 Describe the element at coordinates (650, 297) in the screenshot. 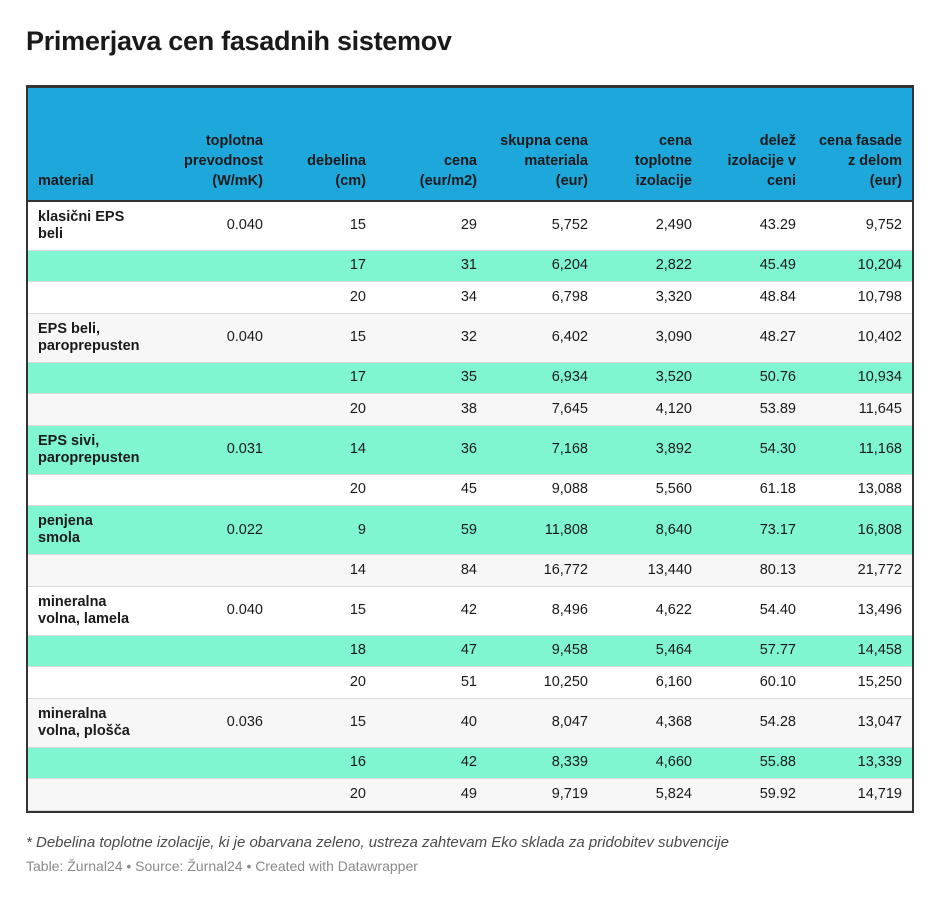

I see `cell-insulation-price: 3,320` at that location.